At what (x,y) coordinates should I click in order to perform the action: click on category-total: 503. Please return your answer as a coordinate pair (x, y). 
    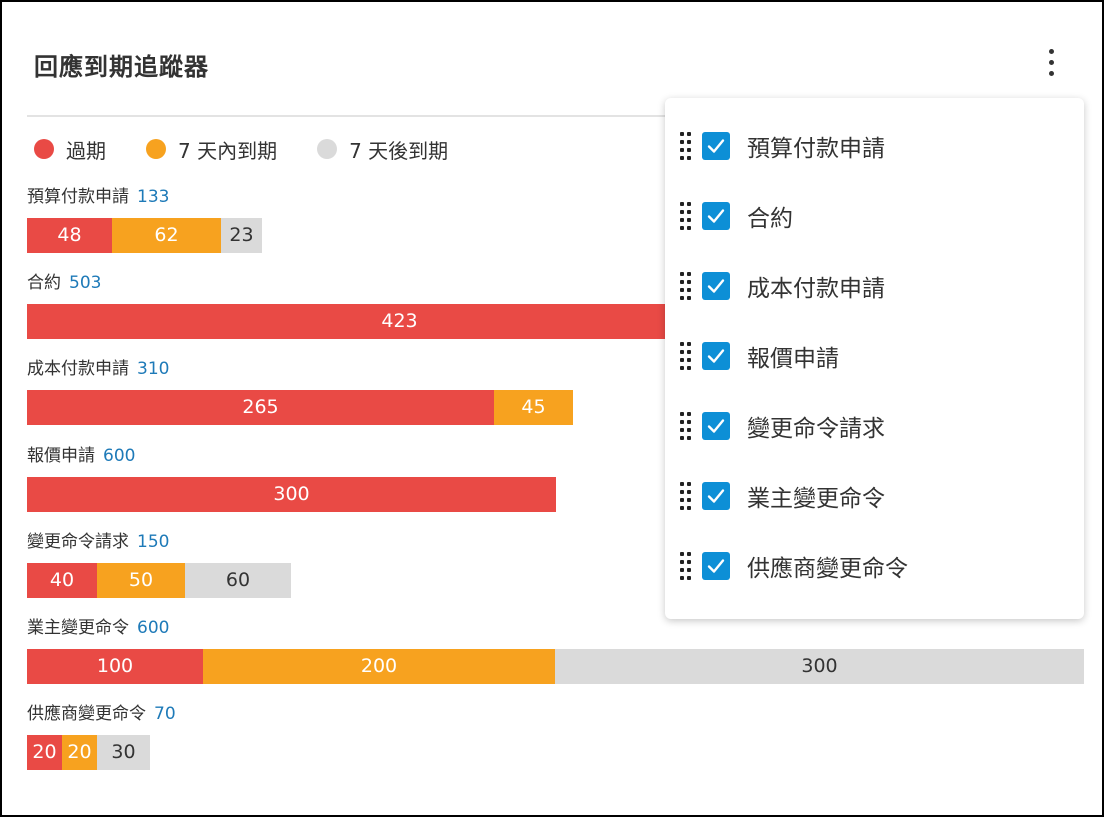
    Looking at the image, I should click on (85, 283).